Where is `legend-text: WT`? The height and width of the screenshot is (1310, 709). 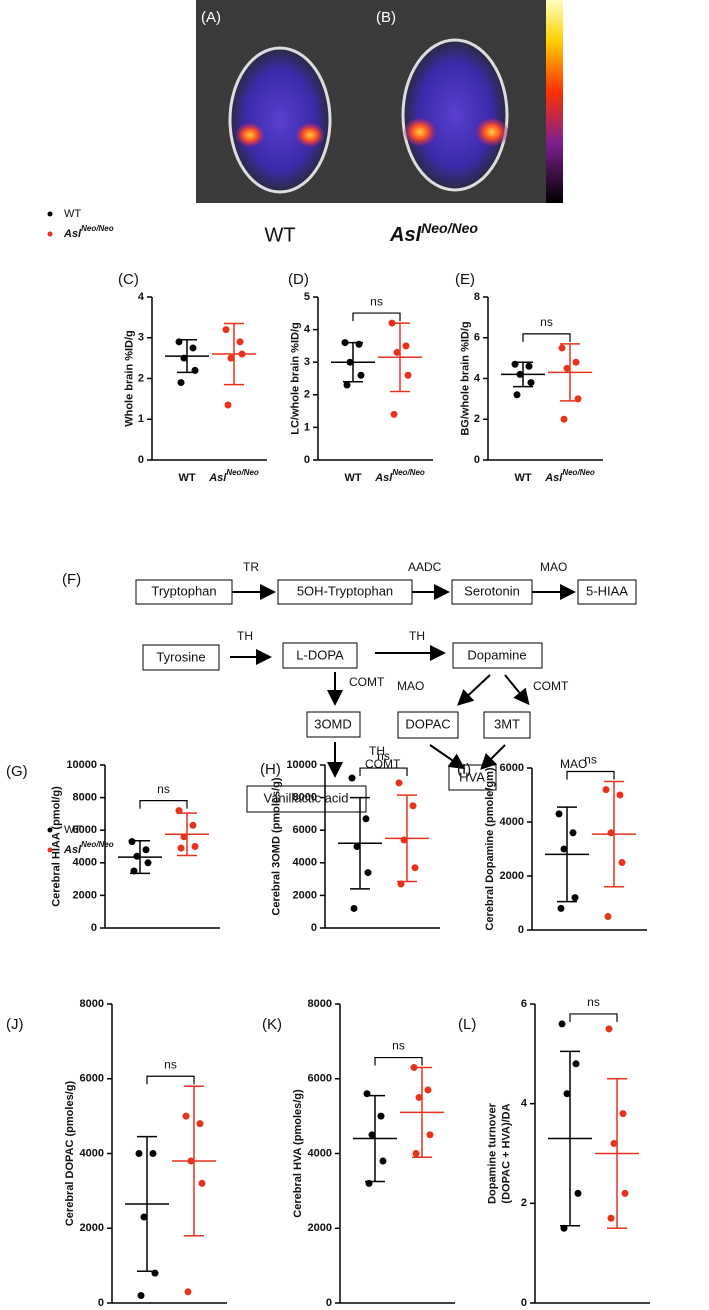
legend-text: WT is located at coordinates (72, 830).